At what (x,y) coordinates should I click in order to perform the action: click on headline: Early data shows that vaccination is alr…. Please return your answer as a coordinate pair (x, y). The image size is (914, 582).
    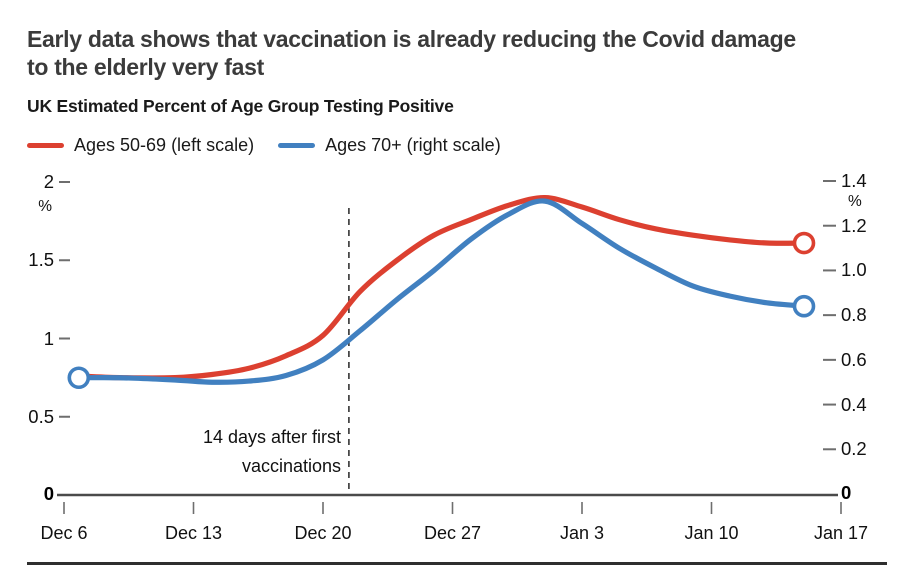
    Looking at the image, I should click on (411, 53).